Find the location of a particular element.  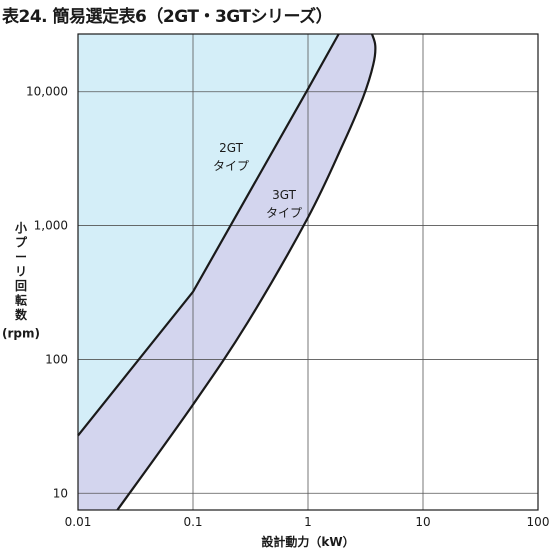

y-axis-label-char: ー is located at coordinates (21, 257).